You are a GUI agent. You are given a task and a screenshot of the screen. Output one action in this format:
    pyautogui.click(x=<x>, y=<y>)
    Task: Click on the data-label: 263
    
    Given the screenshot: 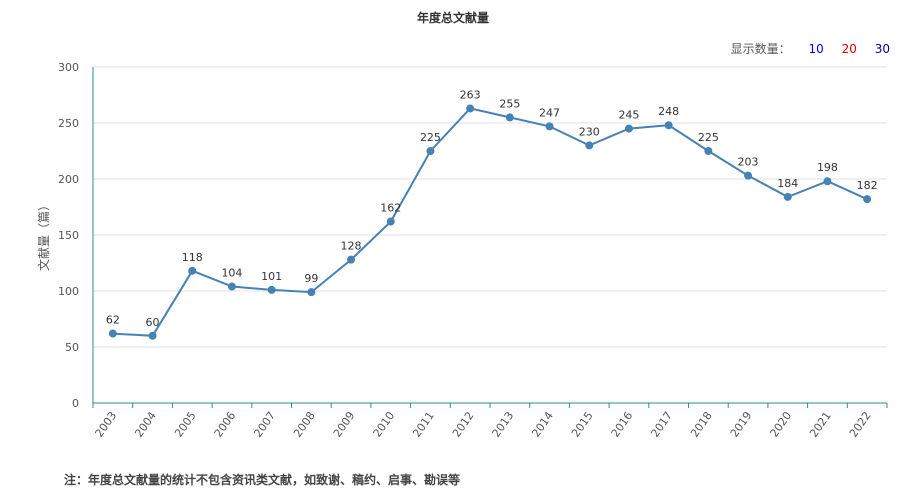 What is the action you would take?
    pyautogui.click(x=470, y=94)
    